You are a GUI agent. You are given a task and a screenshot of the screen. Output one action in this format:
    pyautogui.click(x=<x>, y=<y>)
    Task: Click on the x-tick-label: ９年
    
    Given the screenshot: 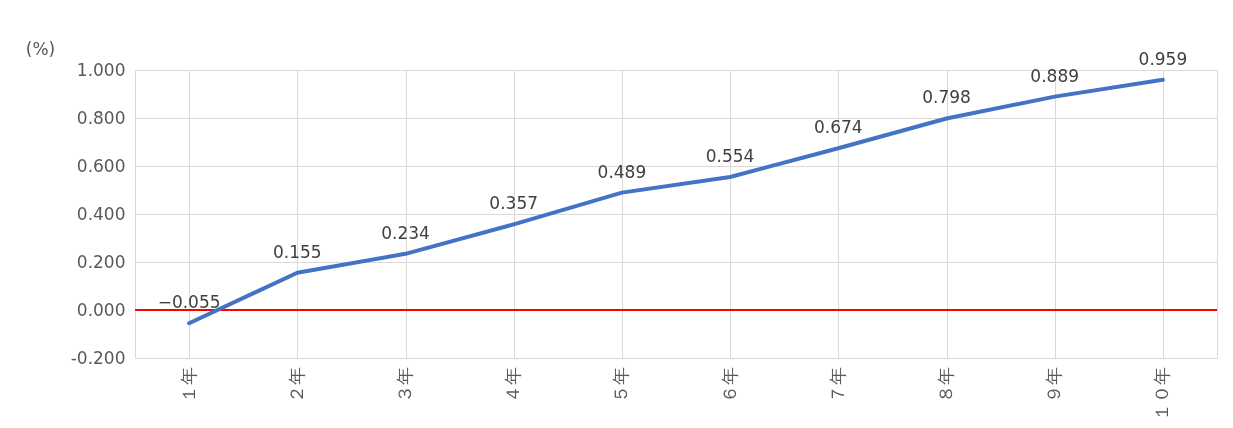 What is the action you would take?
    pyautogui.click(x=1054, y=384)
    